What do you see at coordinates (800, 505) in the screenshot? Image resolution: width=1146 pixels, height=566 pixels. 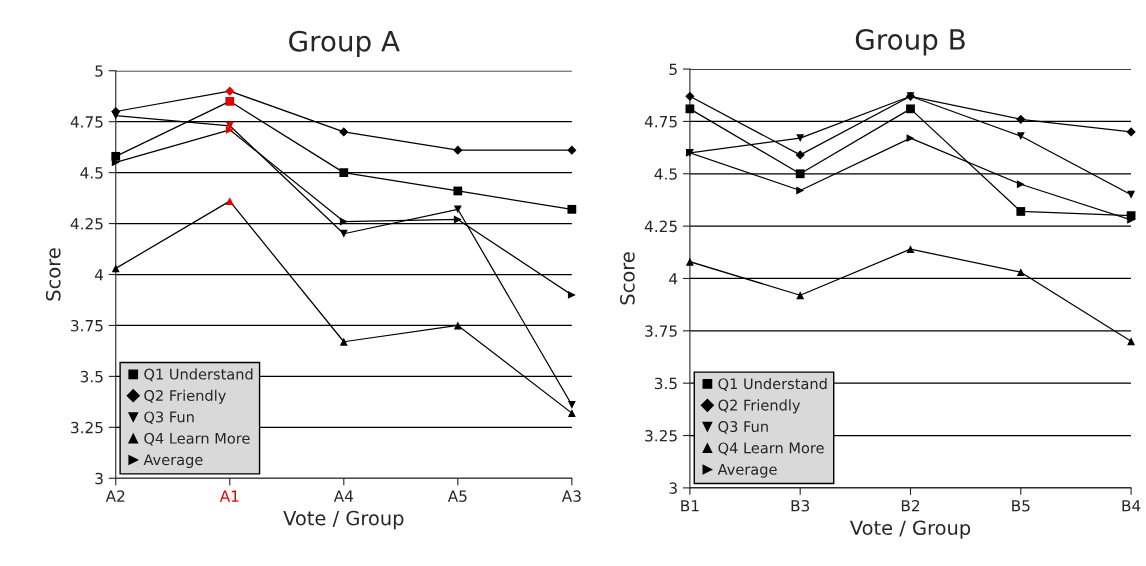 I see `x-tick-label: B3` at bounding box center [800, 505].